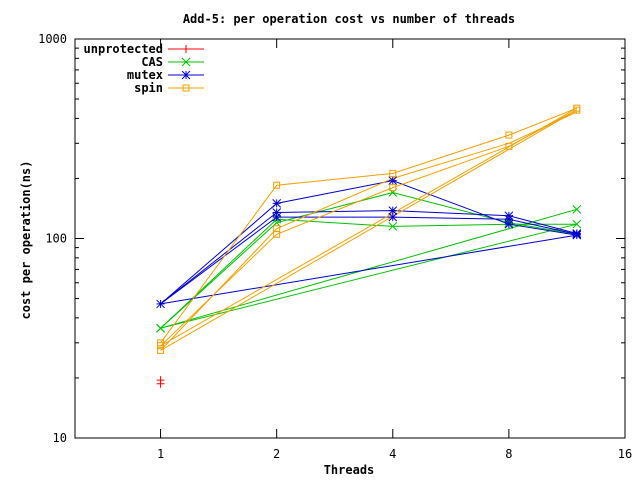 Image resolution: width=640 pixels, height=480 pixels. What do you see at coordinates (165, 75) in the screenshot?
I see `legend-entry-mutex: mutex` at bounding box center [165, 75].